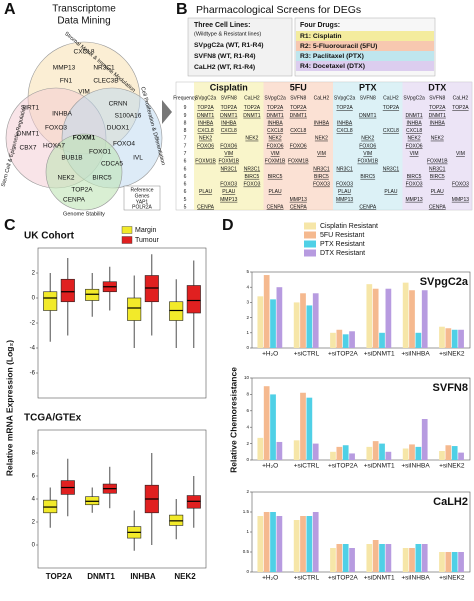  Describe the element at coordinates (349, 226) in the screenshot. I see `legend-label: Cisplatin Resistant` at that location.